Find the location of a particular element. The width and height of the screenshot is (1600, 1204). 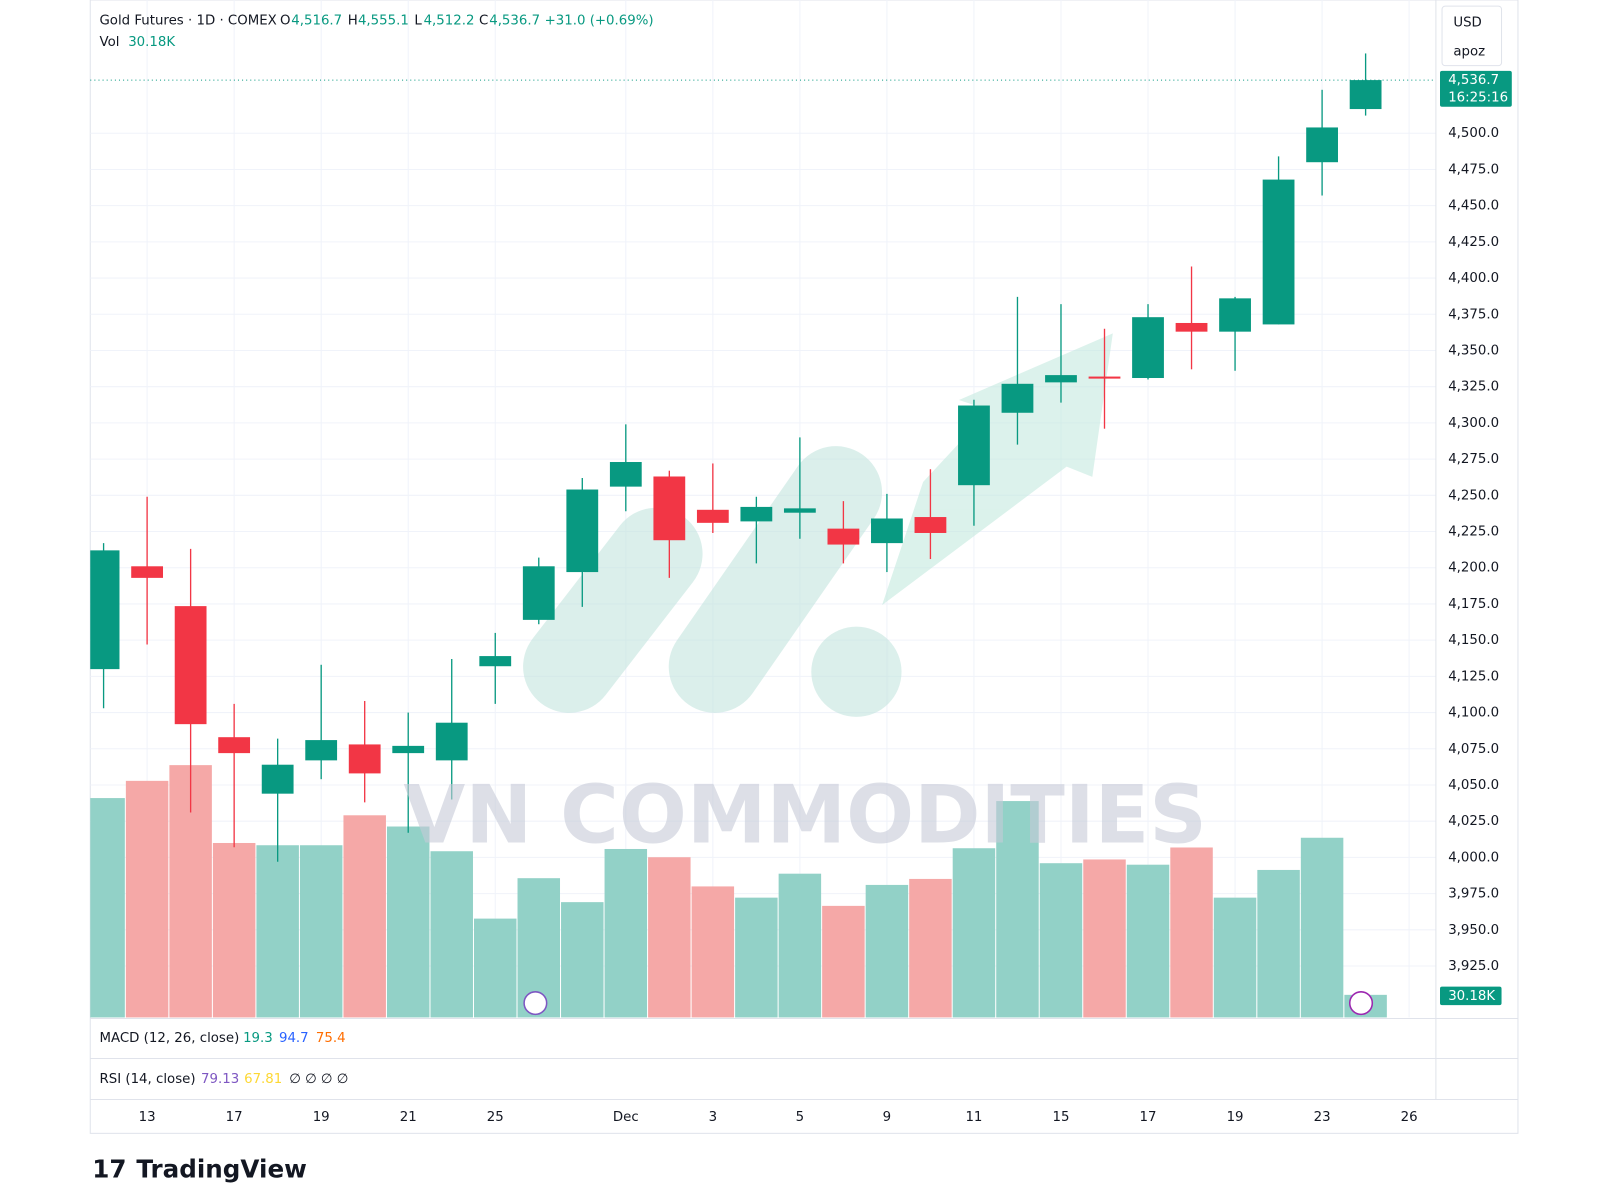

last-price-box is located at coordinates (1476, 88).